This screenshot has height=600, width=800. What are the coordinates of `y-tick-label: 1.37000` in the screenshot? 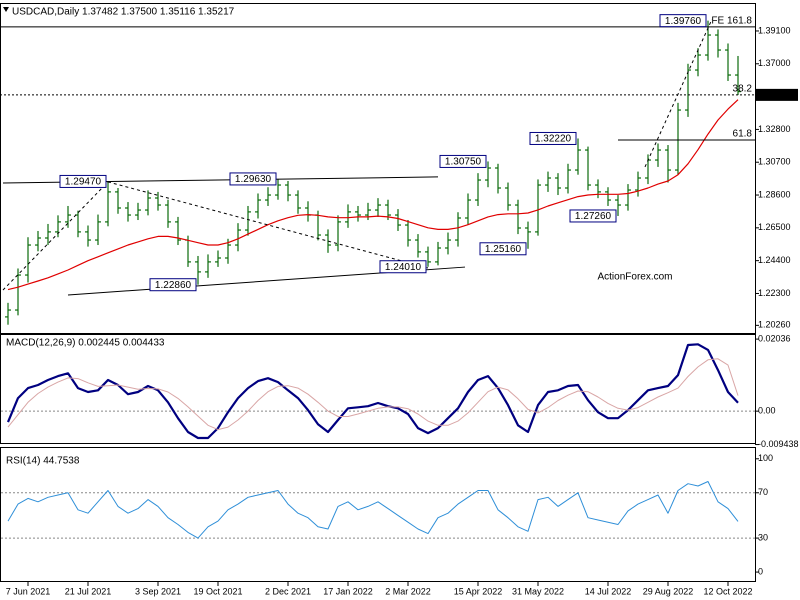 It's located at (774, 63).